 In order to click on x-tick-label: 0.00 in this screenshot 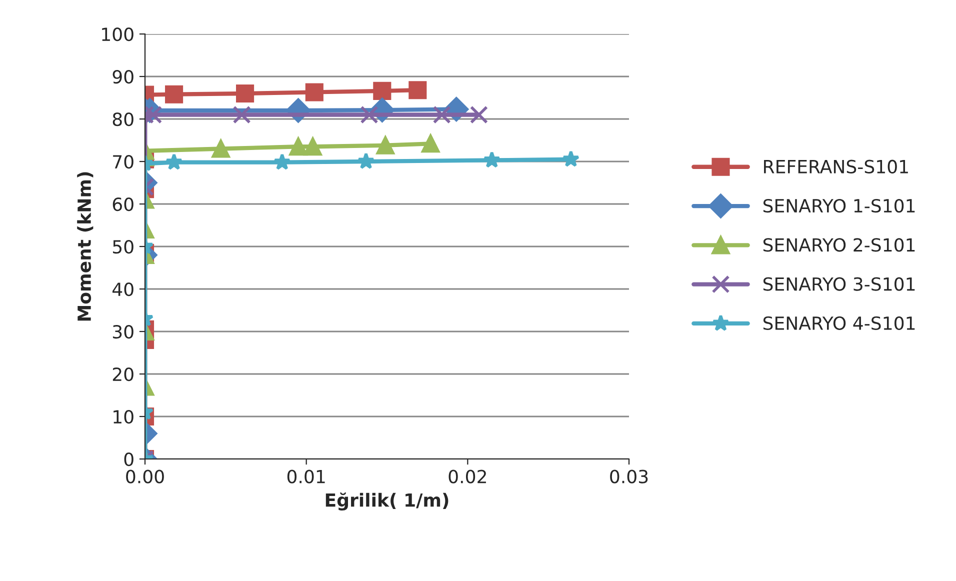, I will do `click(145, 477)`.